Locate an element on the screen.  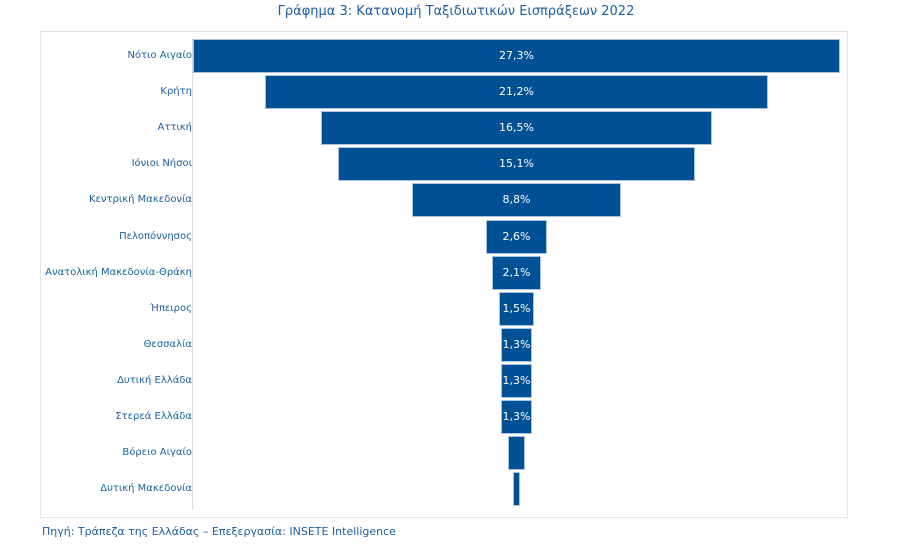
category-label: Ανατολική Μακεδονία-Θράκη is located at coordinates (118, 272).